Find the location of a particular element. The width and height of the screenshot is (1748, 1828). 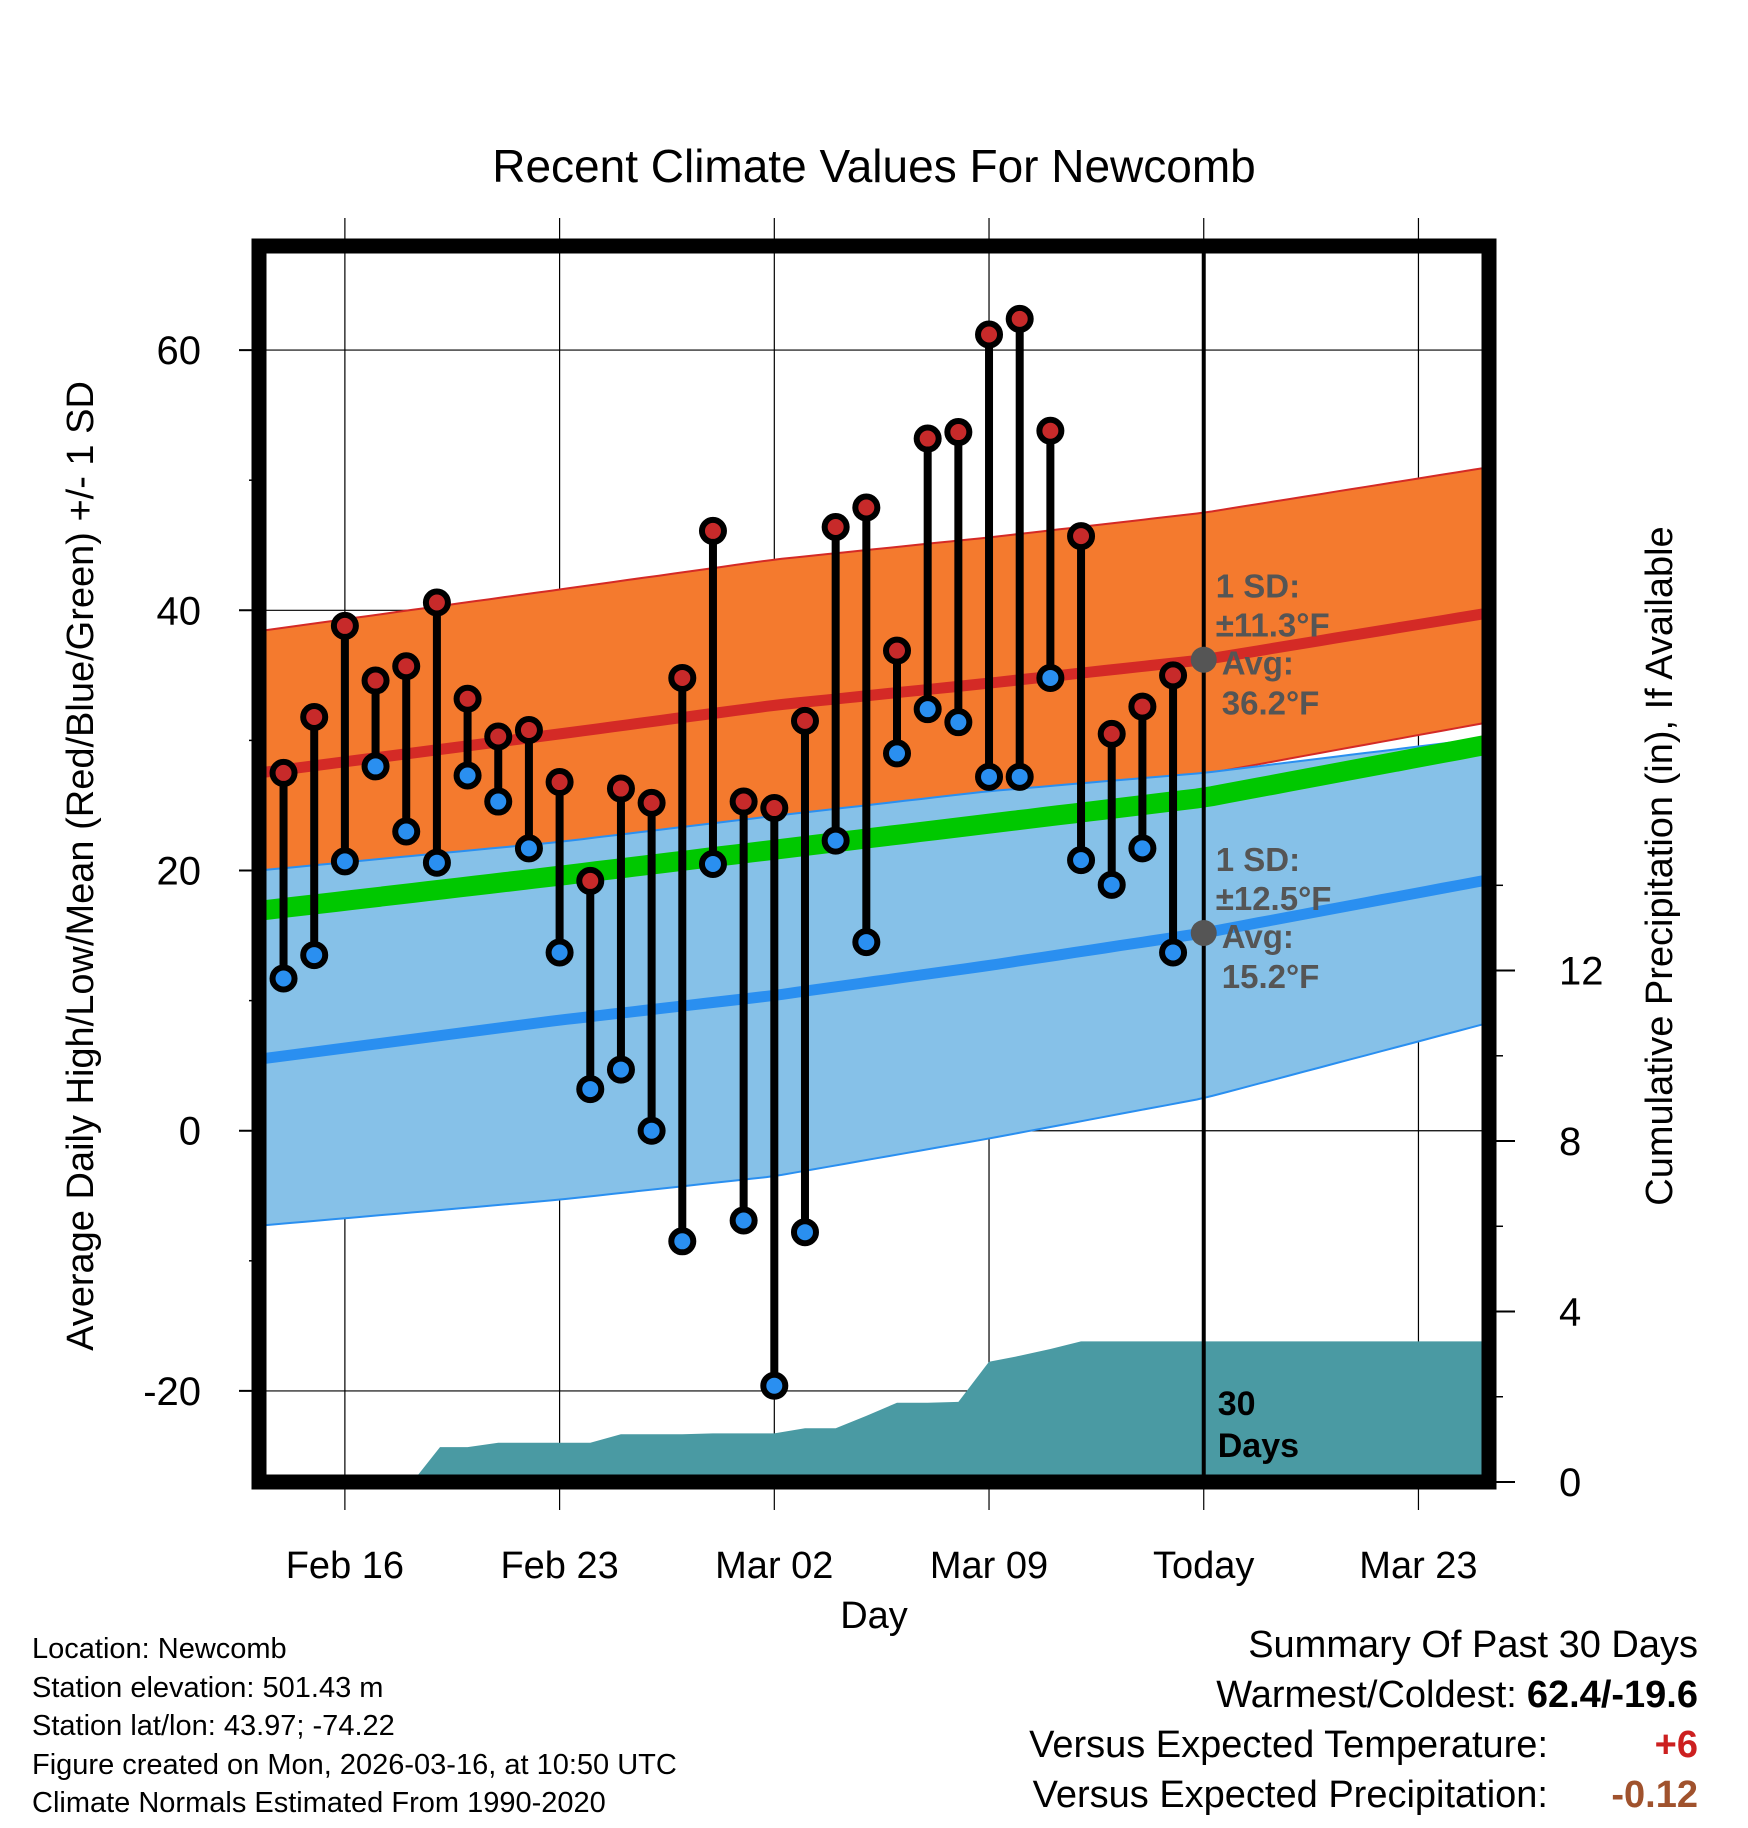

summary-temp: Versus Expected Temperature: +6 is located at coordinates (1363, 1745).